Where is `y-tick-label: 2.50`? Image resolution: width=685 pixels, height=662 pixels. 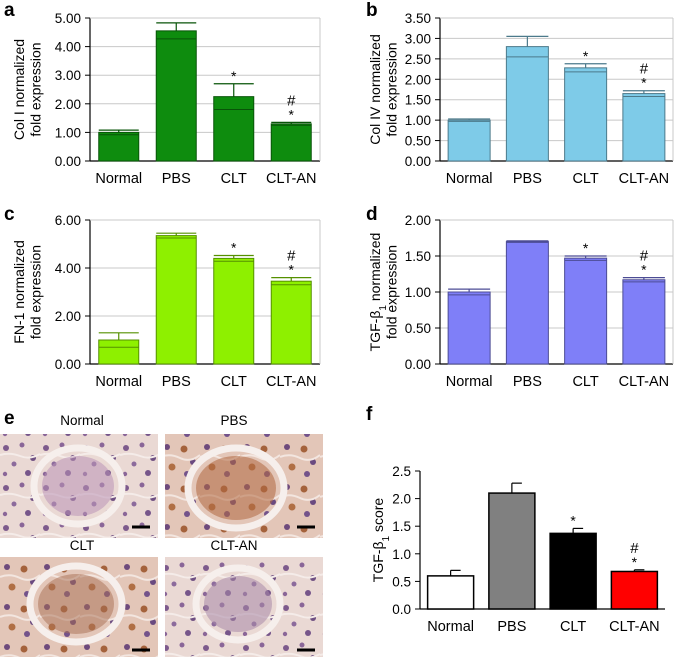
y-tick-label: 2.50 is located at coordinates (418, 59).